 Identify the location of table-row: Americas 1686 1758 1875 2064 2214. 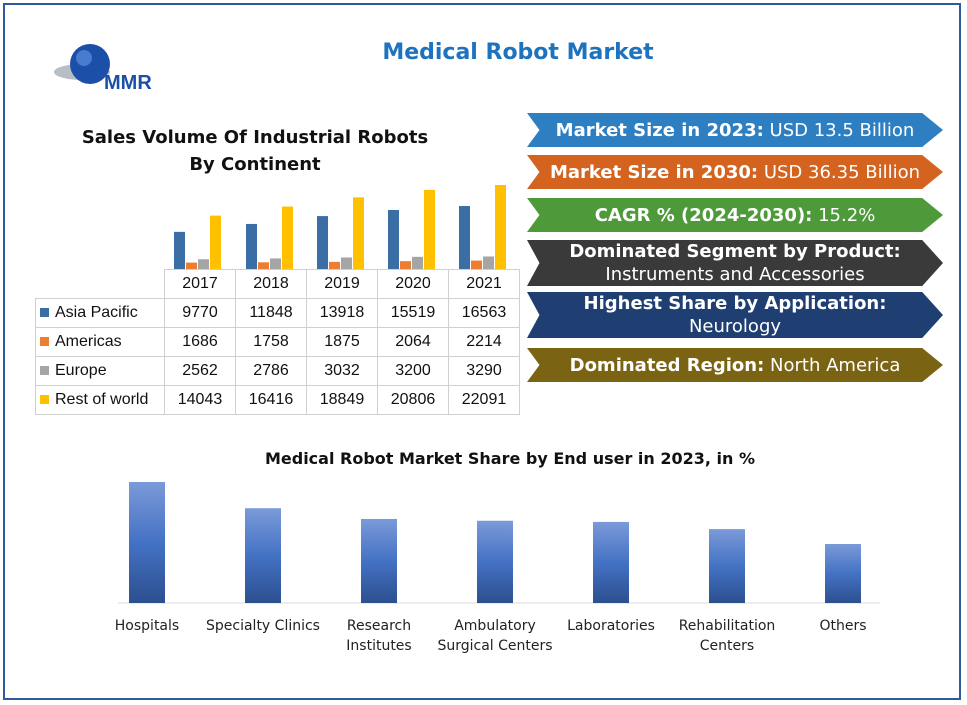
(277, 342).